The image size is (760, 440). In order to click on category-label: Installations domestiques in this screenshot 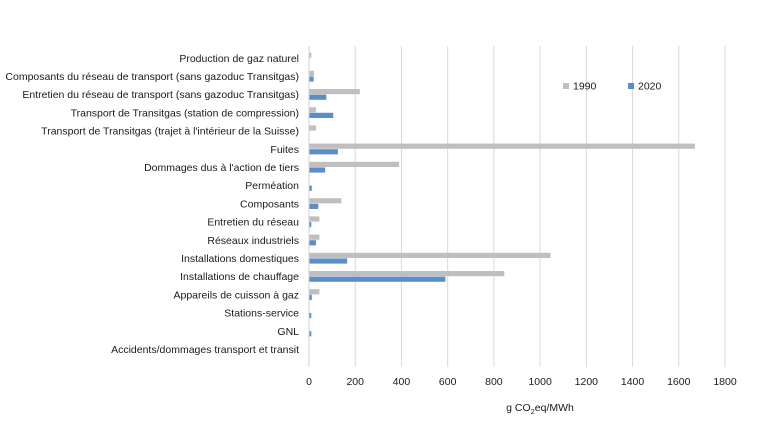, I will do `click(240, 259)`.